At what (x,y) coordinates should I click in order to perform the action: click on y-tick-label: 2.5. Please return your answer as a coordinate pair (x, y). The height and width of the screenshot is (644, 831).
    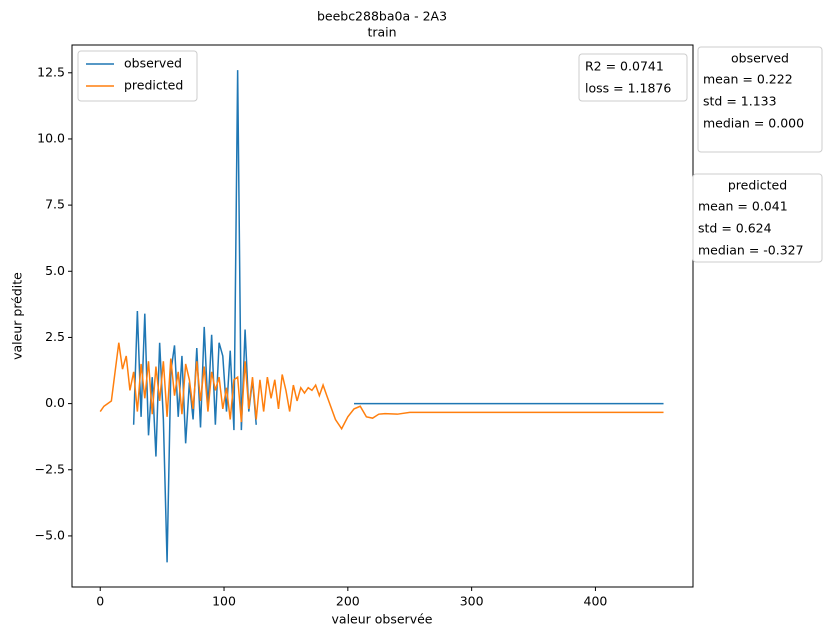
    Looking at the image, I should click on (55, 336).